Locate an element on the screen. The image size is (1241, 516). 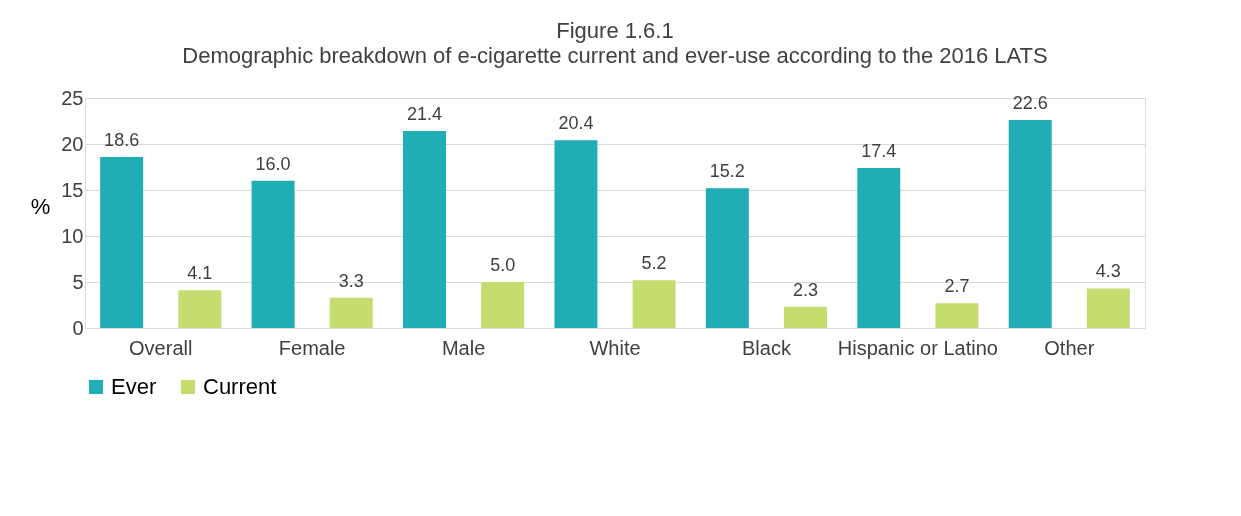
y-tick-label: 5 is located at coordinates (78, 281).